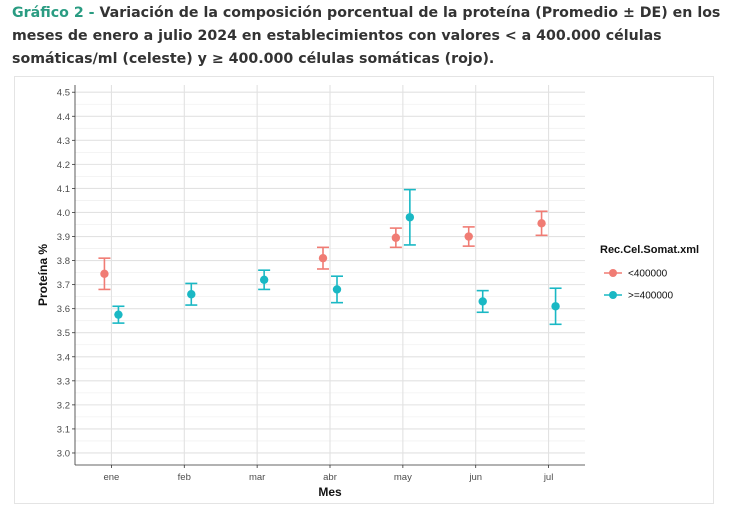 The image size is (735, 510). What do you see at coordinates (63, 453) in the screenshot?
I see `y-tick-label: 3.0` at bounding box center [63, 453].